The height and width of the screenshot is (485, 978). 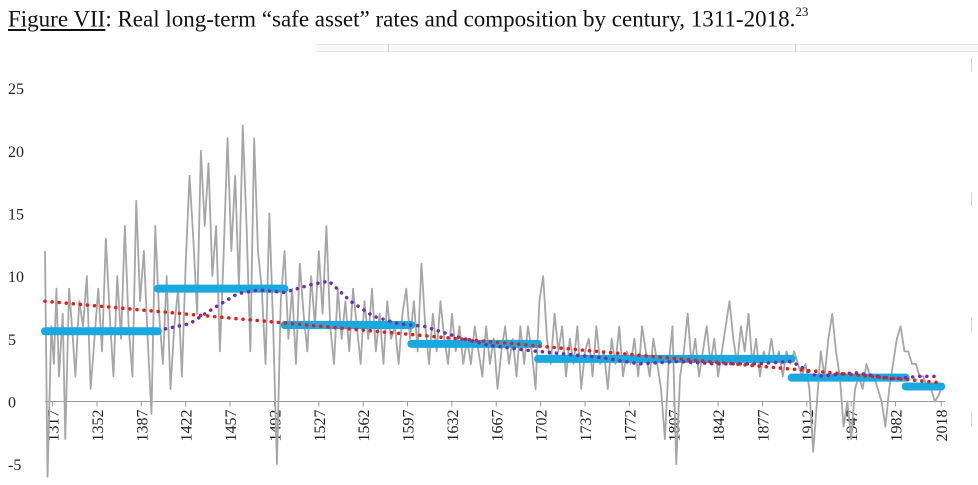 What do you see at coordinates (542, 426) in the screenshot?
I see `x-tick-label: 1702` at bounding box center [542, 426].